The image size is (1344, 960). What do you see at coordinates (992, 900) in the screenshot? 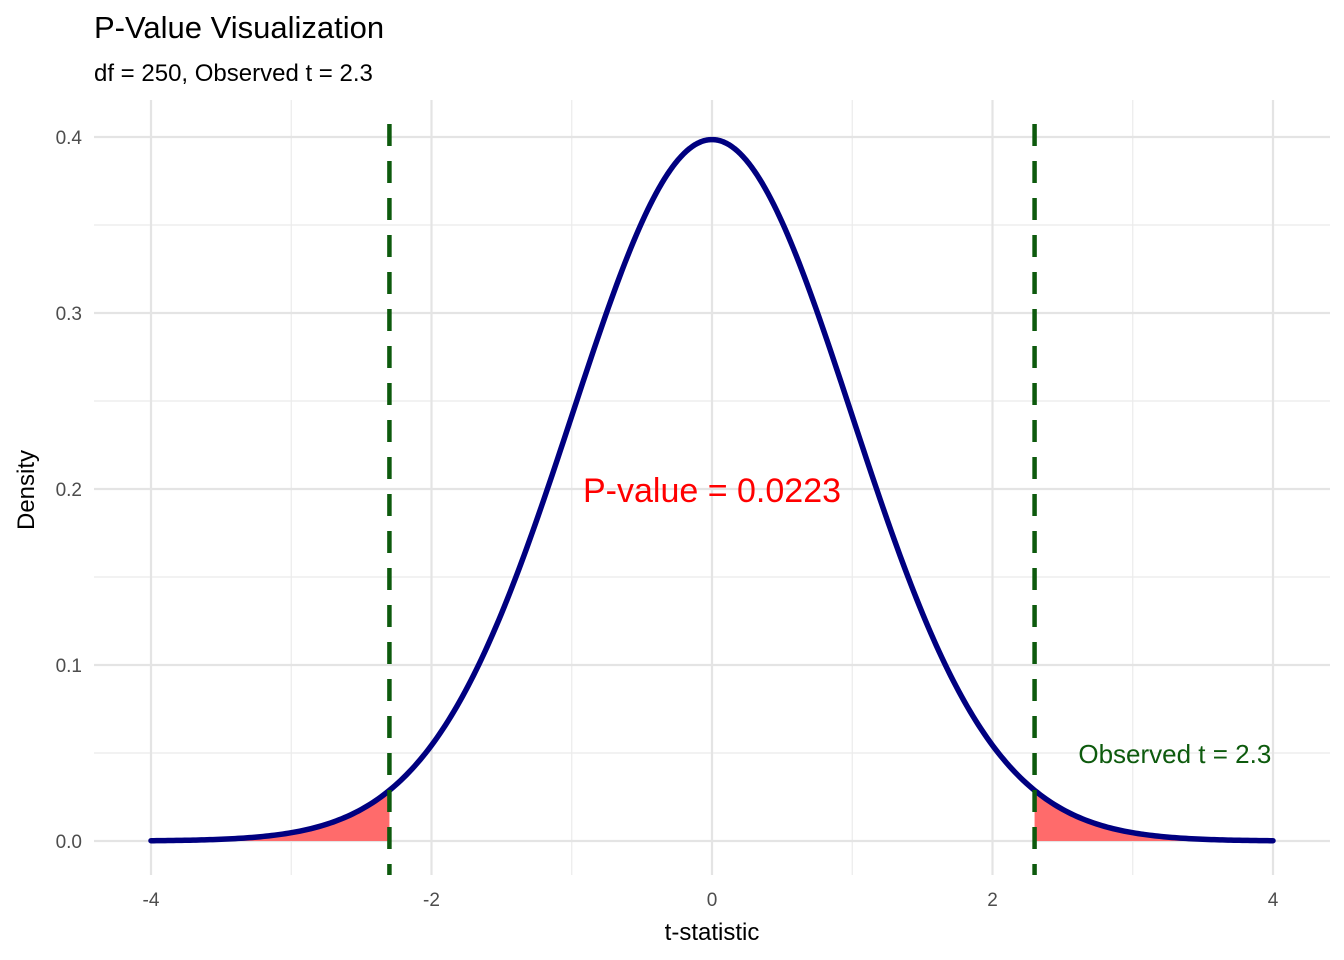
I see `x-tick-label: 2` at bounding box center [992, 900].